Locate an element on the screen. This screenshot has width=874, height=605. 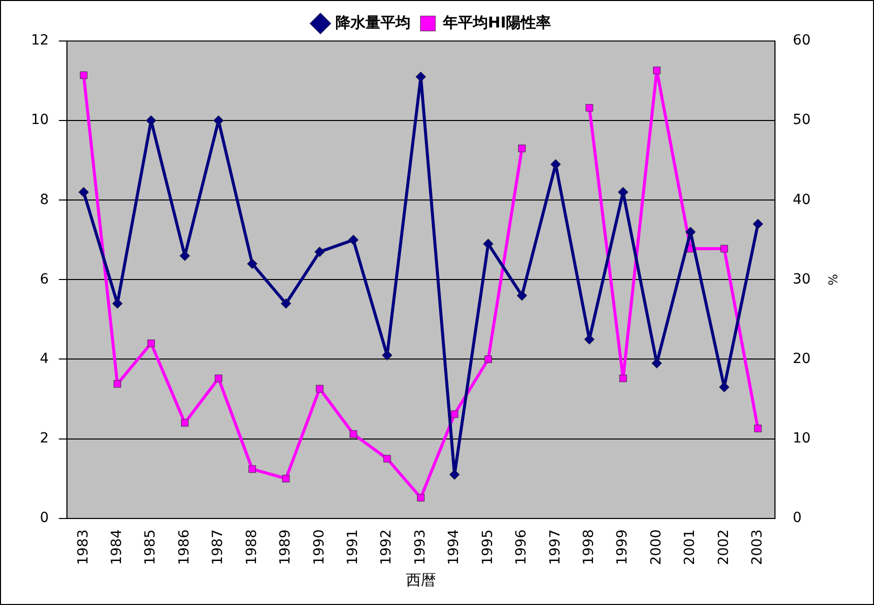
x-tick-label: 2002 is located at coordinates (724, 547).